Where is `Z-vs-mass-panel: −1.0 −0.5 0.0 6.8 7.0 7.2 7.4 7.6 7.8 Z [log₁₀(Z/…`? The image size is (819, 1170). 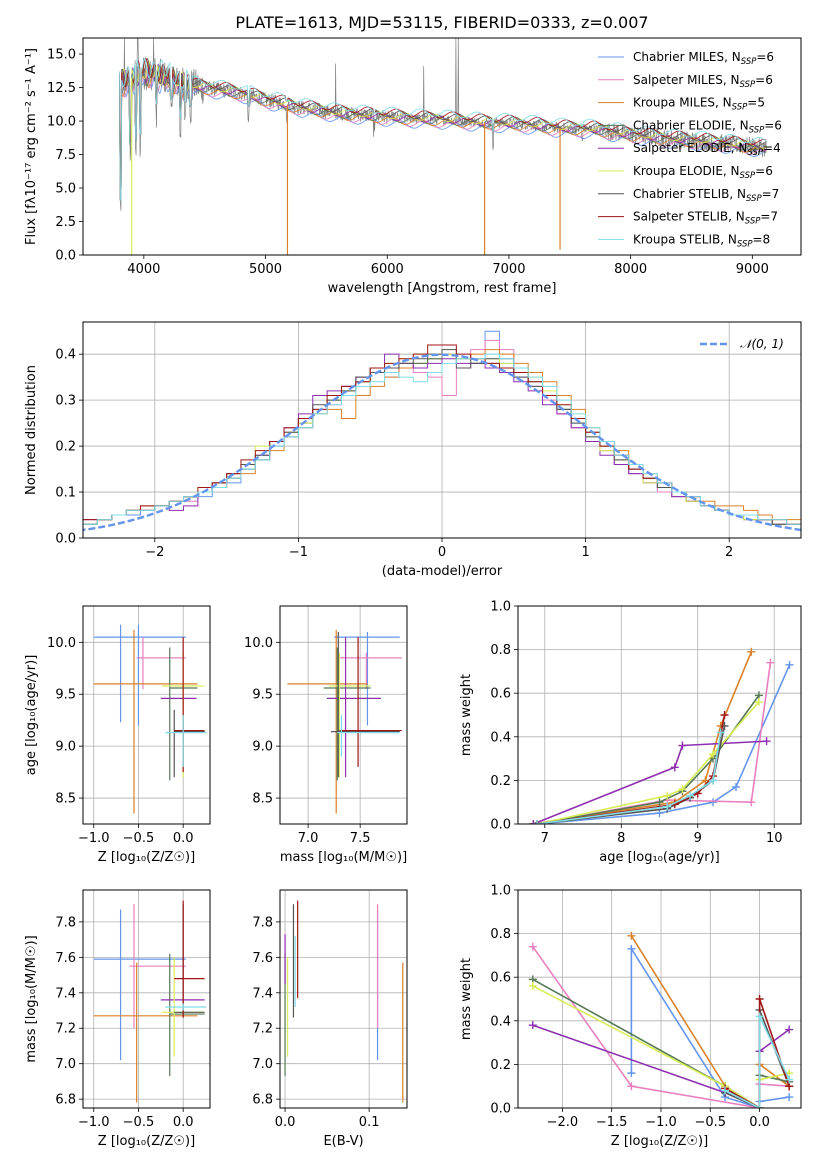 Z-vs-mass-panel: −1.0 −0.5 0.0 6.8 7.0 7.2 7.4 7.6 7.8 Z [log₁₀(Z/… is located at coordinates (117, 1019).